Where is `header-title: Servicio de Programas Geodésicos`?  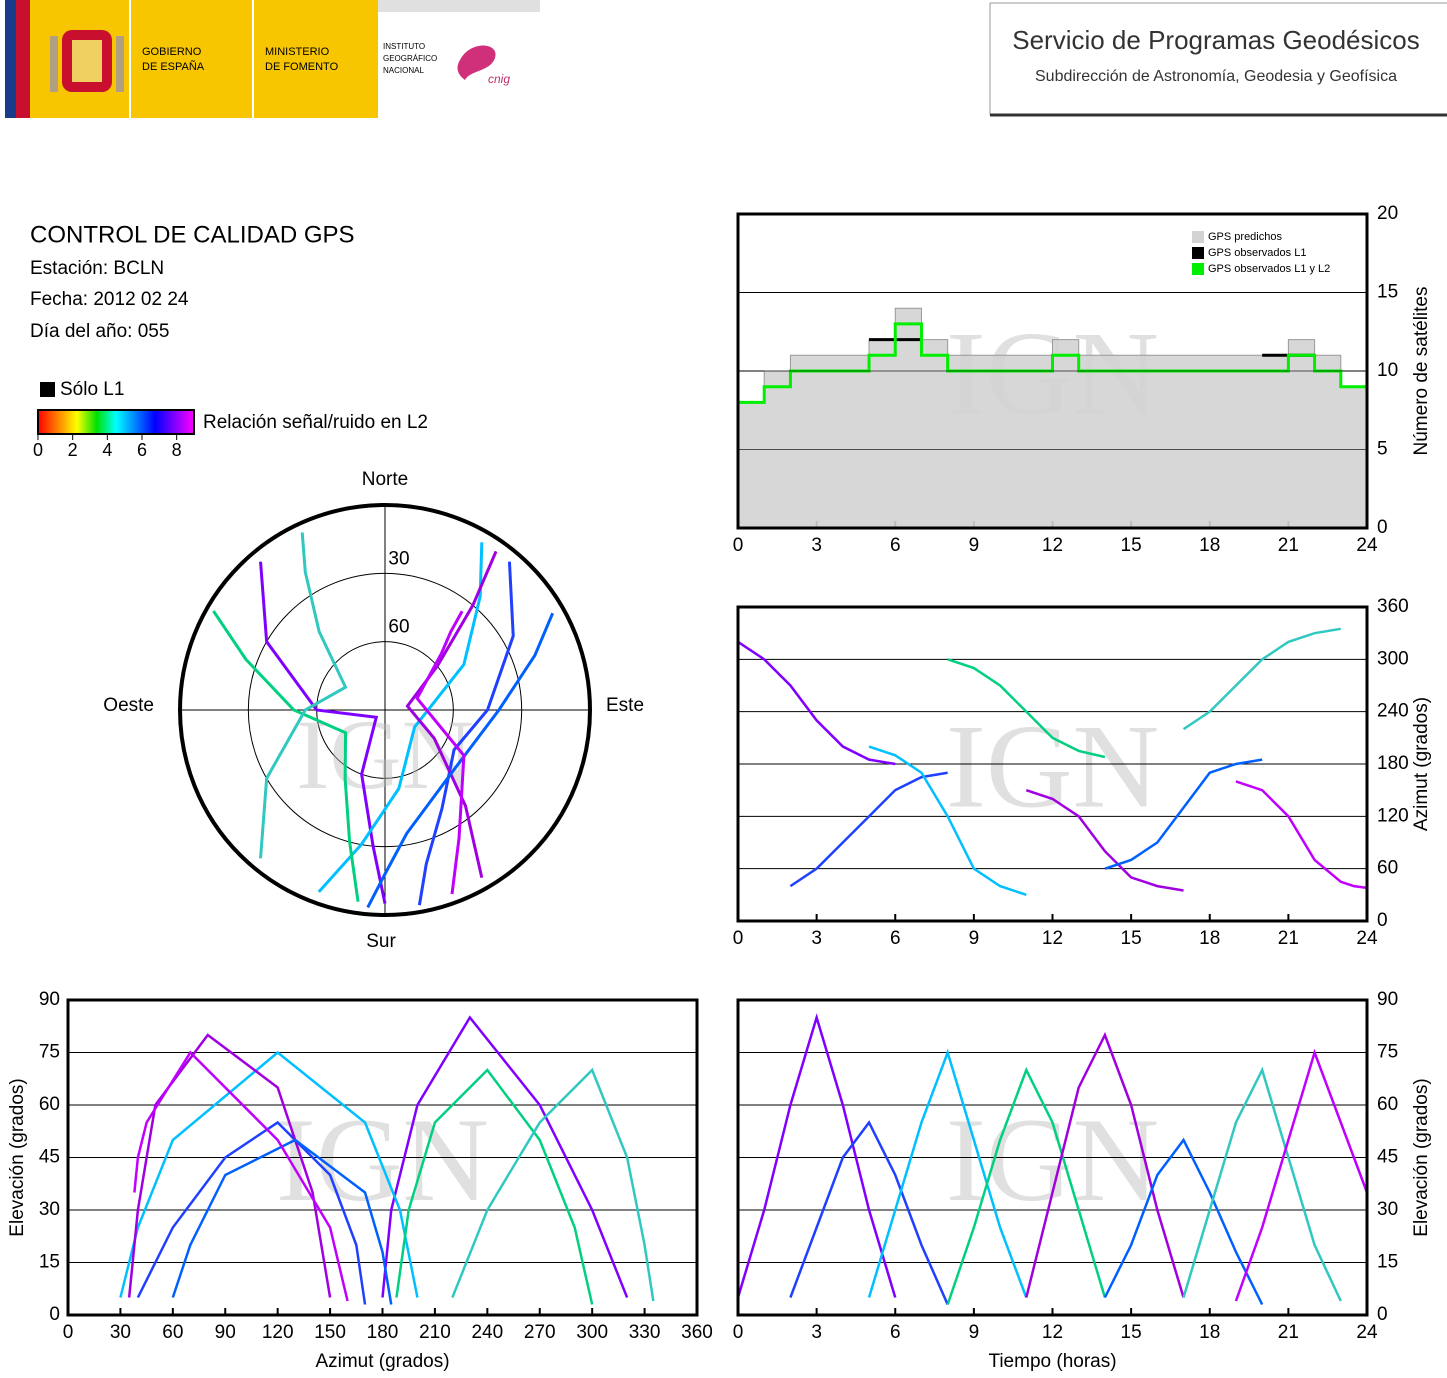 header-title: Servicio de Programas Geodésicos is located at coordinates (1216, 40).